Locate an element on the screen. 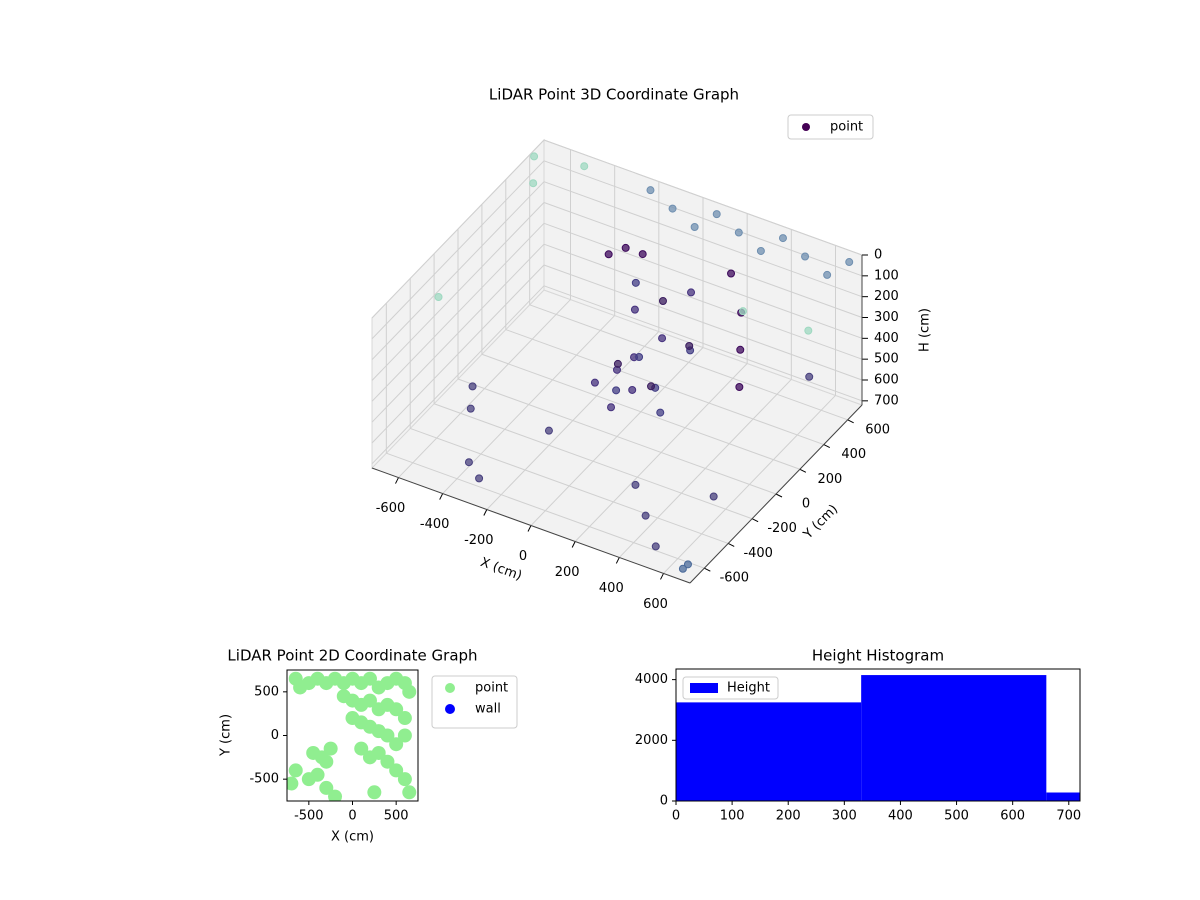 The image size is (1200, 900). legend-box is located at coordinates (730, 688).